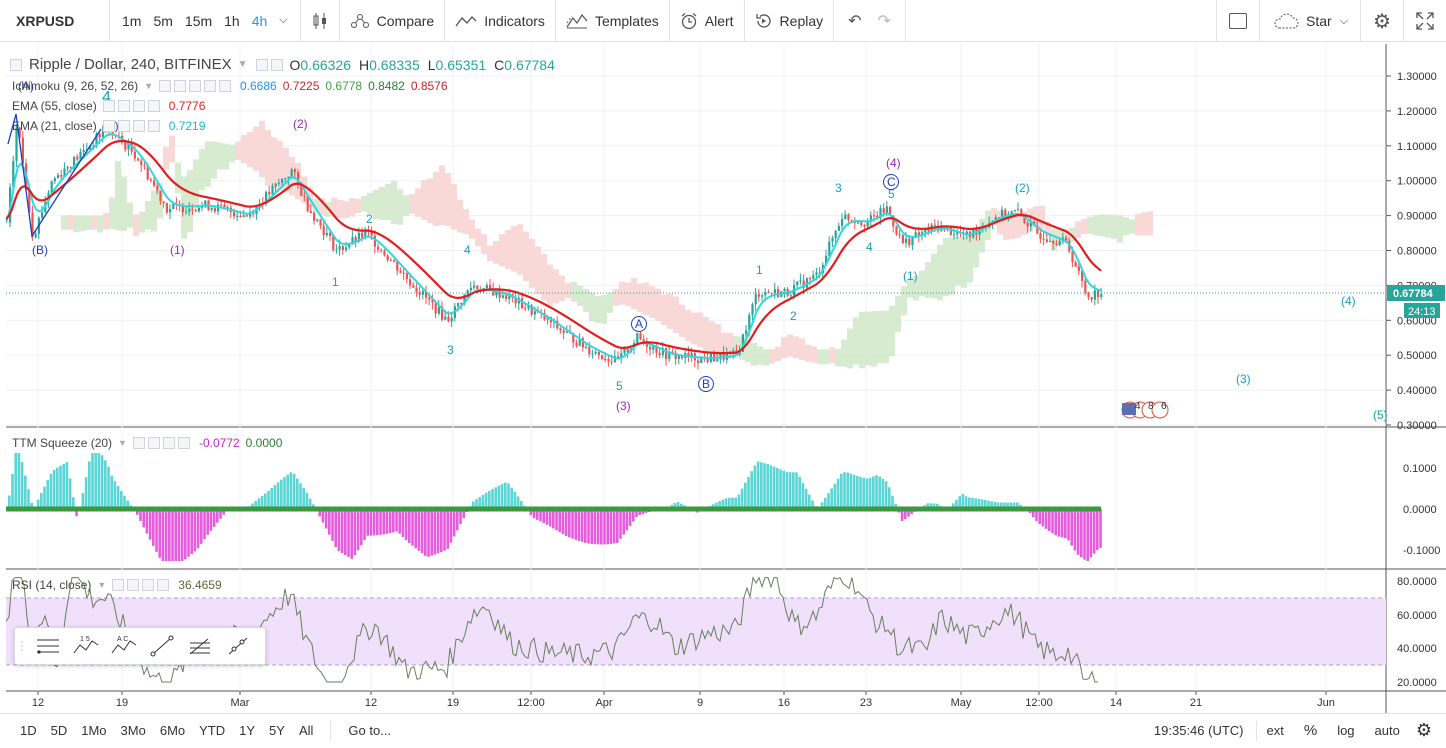  I want to click on interval-4h: 4h, so click(260, 21).